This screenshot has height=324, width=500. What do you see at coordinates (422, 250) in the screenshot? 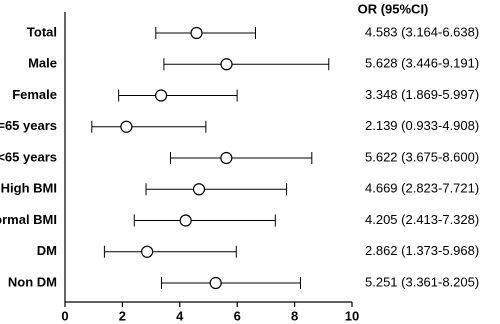
I see `value-label: 2.862 (1.373-5.968)` at bounding box center [422, 250].